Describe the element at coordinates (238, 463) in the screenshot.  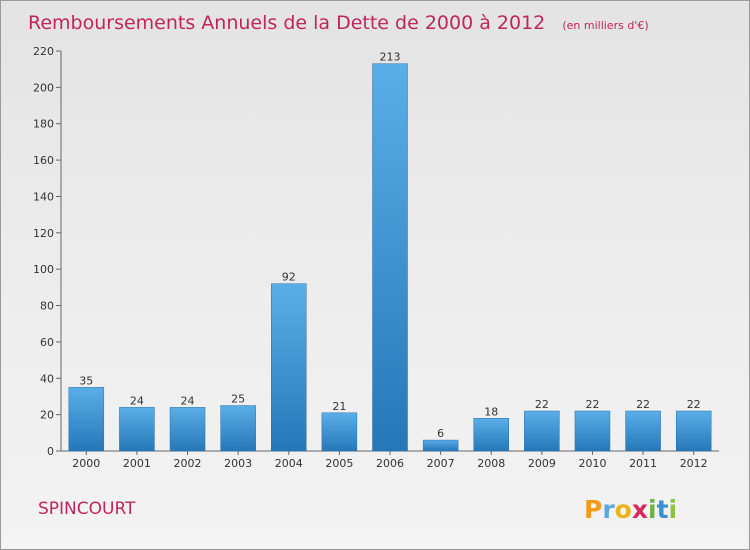
I see `x-tick-label: 2003` at that location.